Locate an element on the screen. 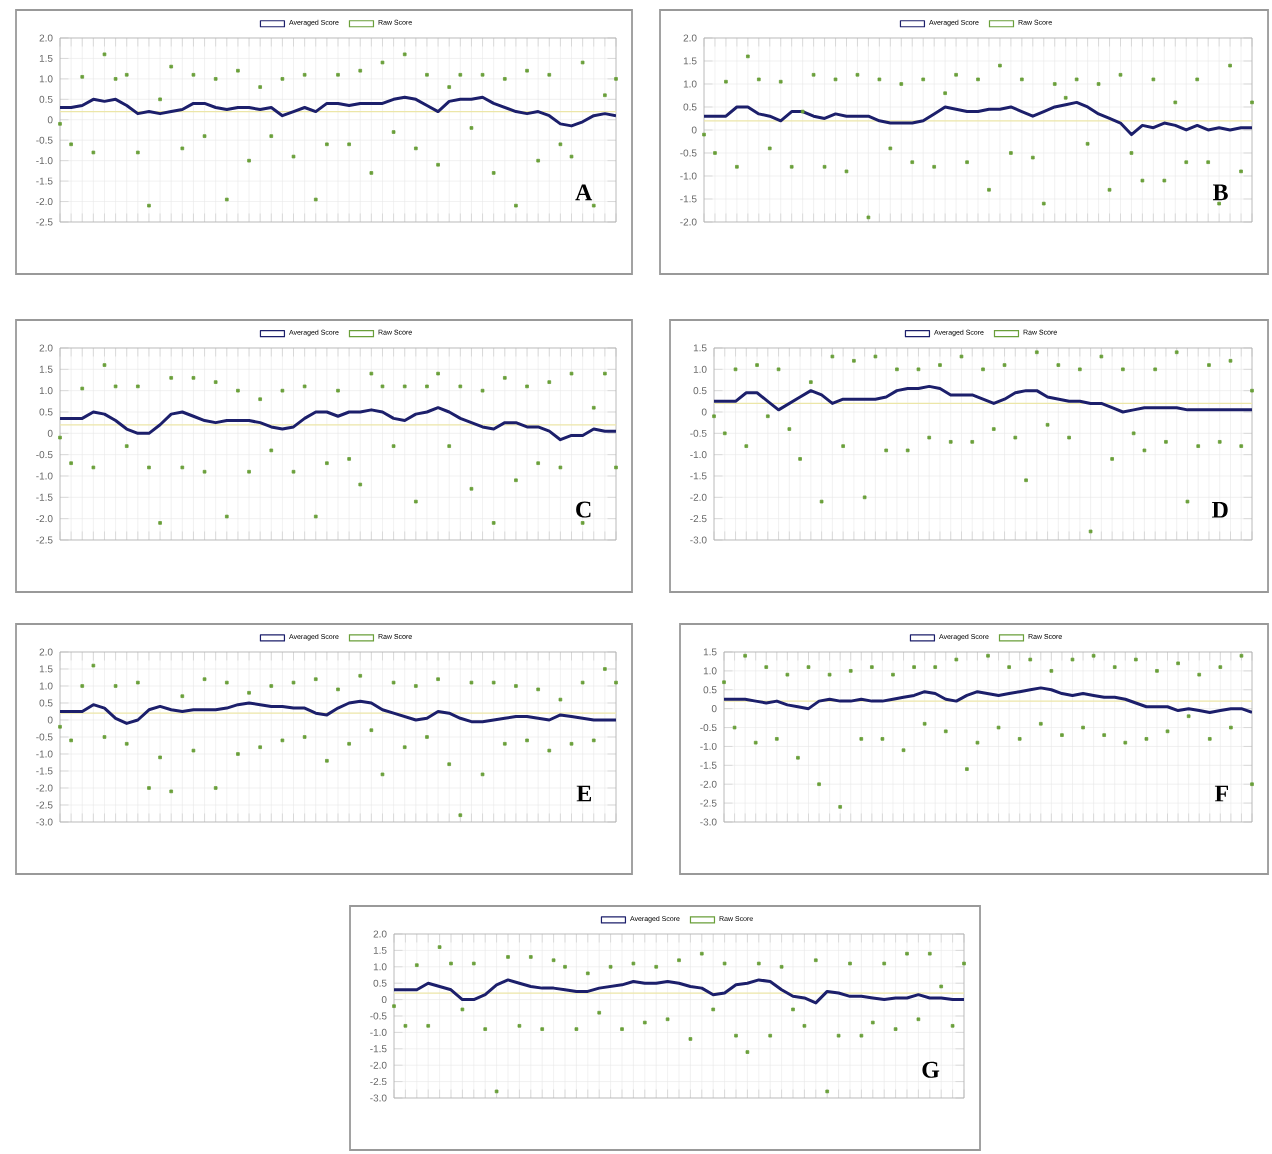 The width and height of the screenshot is (1272, 1154). annotation: C is located at coordinates (583, 509).